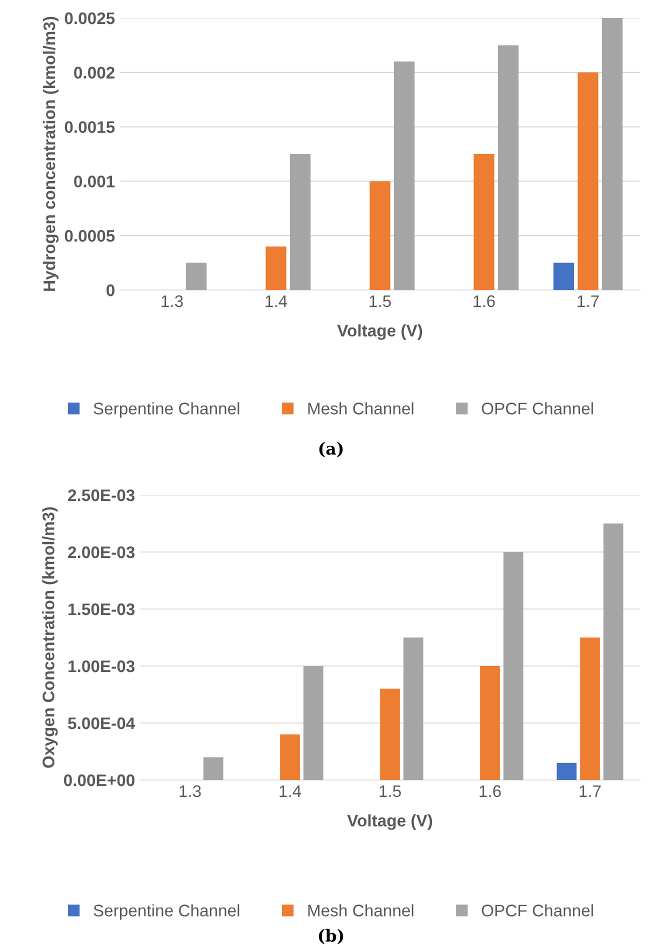  I want to click on text: (a), so click(331, 450).